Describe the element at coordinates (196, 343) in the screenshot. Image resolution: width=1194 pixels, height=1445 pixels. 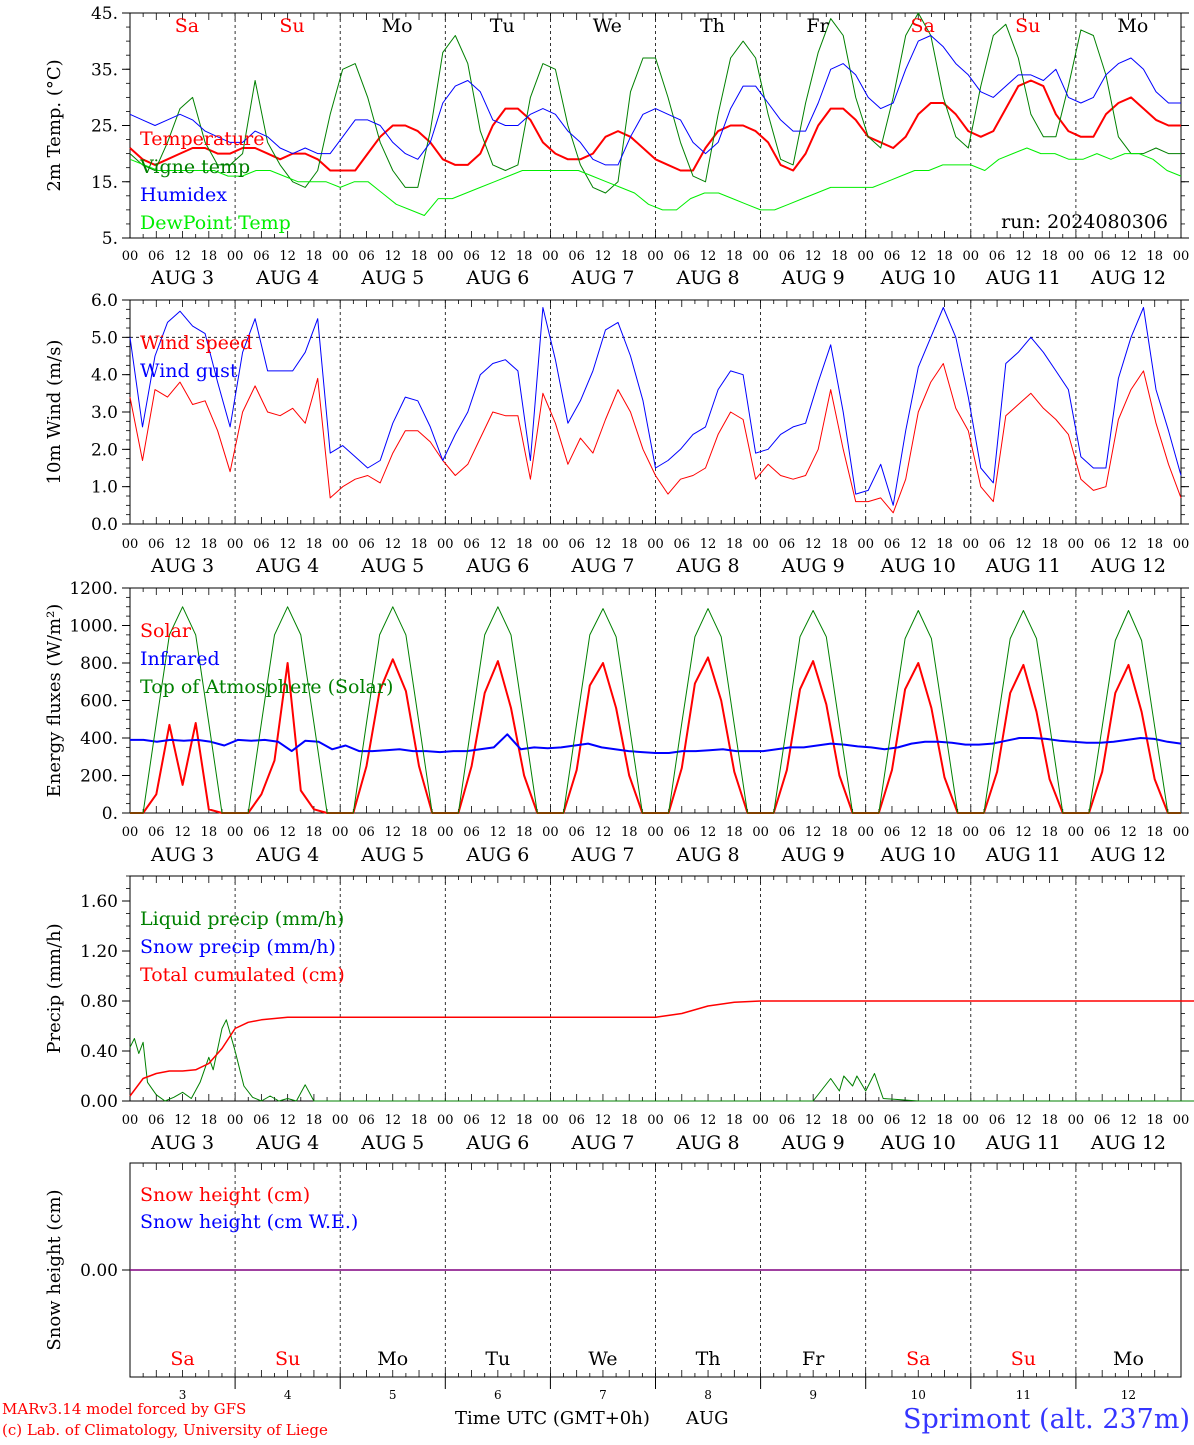
I see `legend-entry: Wind speed` at that location.